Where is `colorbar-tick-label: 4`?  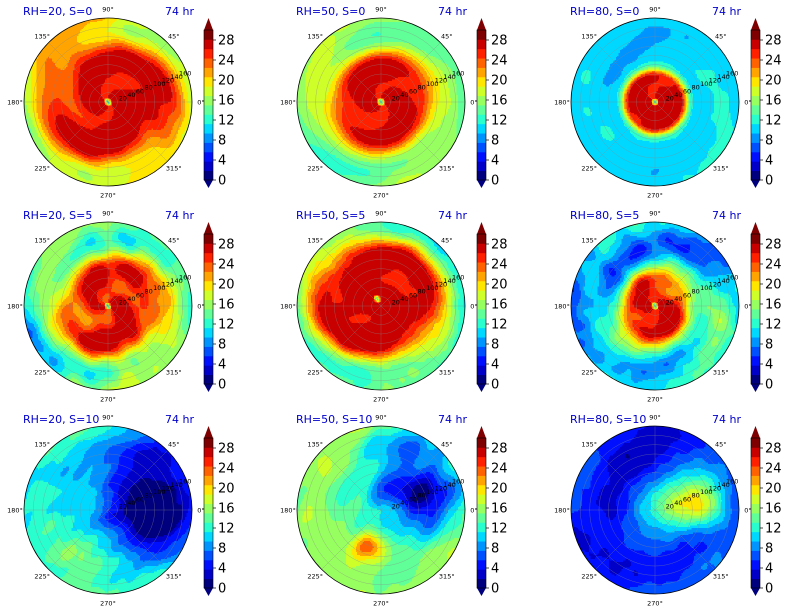
colorbar-tick-label: 4 is located at coordinates (769, 569).